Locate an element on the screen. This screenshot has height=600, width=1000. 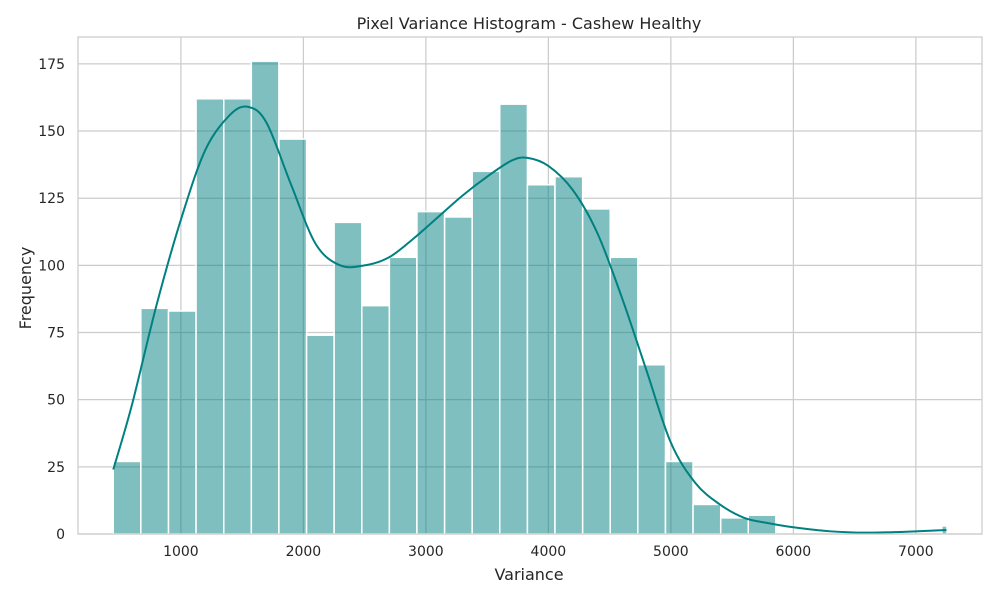
y-axis-label: Frequency is located at coordinates (25, 288).